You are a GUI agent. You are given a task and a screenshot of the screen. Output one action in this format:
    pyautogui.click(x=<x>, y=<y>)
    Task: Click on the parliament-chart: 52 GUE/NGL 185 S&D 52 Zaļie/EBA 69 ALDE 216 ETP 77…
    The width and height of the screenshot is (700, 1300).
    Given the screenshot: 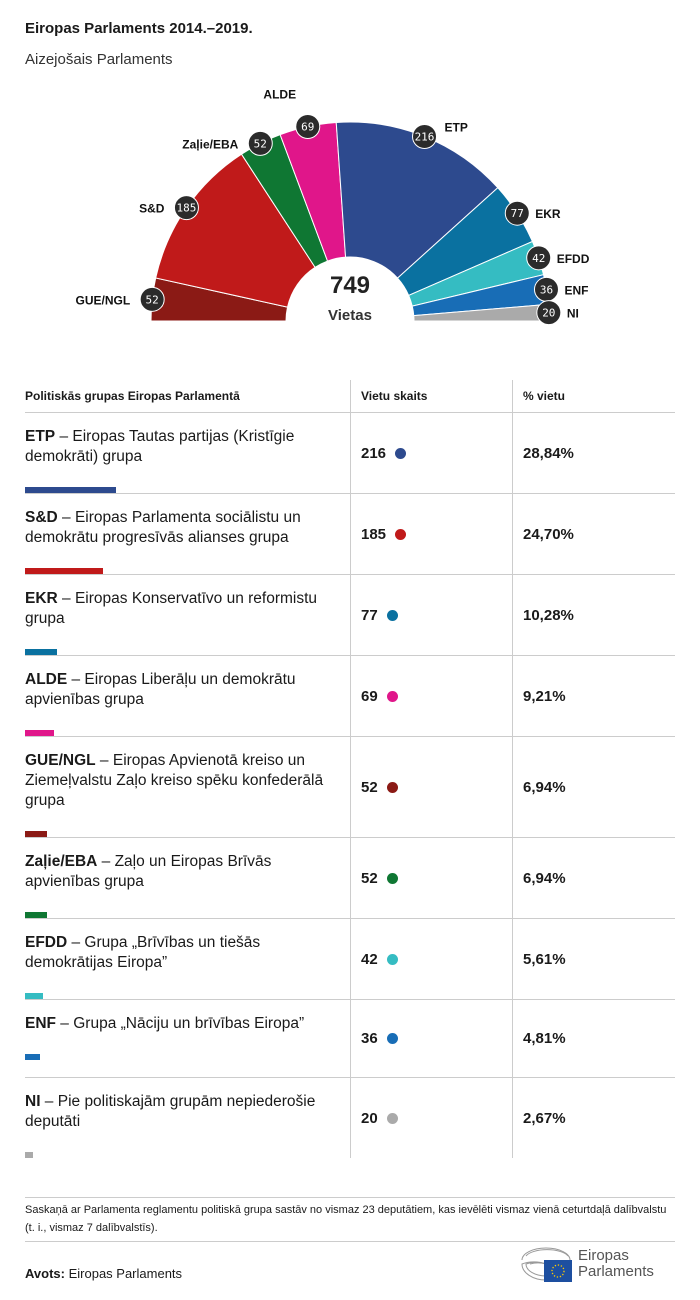 What is the action you would take?
    pyautogui.click(x=333, y=208)
    